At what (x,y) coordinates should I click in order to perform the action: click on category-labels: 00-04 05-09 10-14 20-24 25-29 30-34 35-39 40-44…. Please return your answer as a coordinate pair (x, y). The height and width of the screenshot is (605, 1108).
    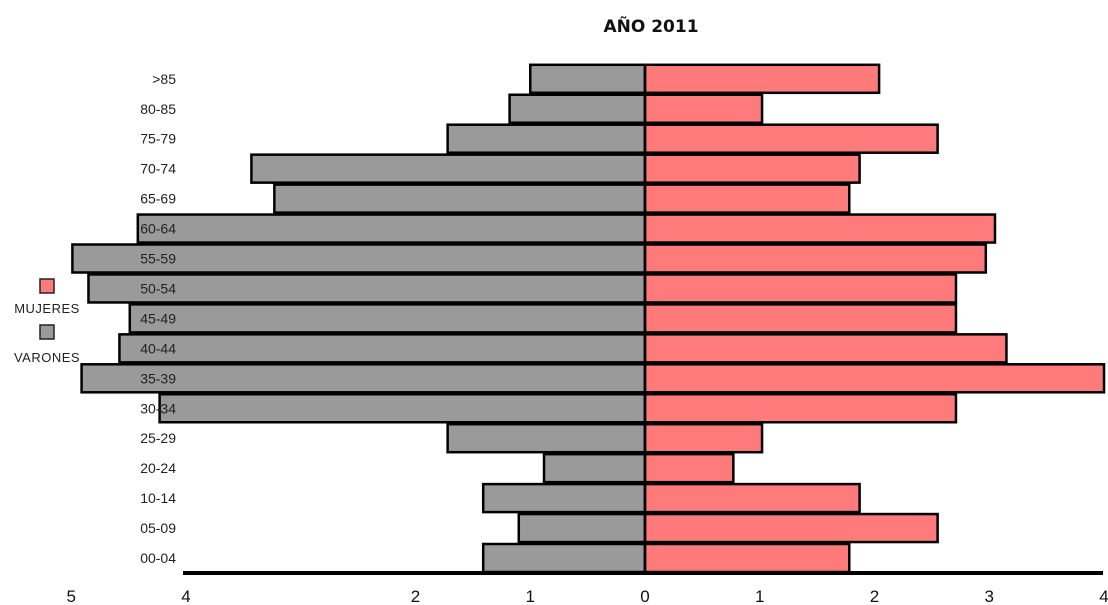
    Looking at the image, I should click on (158, 318).